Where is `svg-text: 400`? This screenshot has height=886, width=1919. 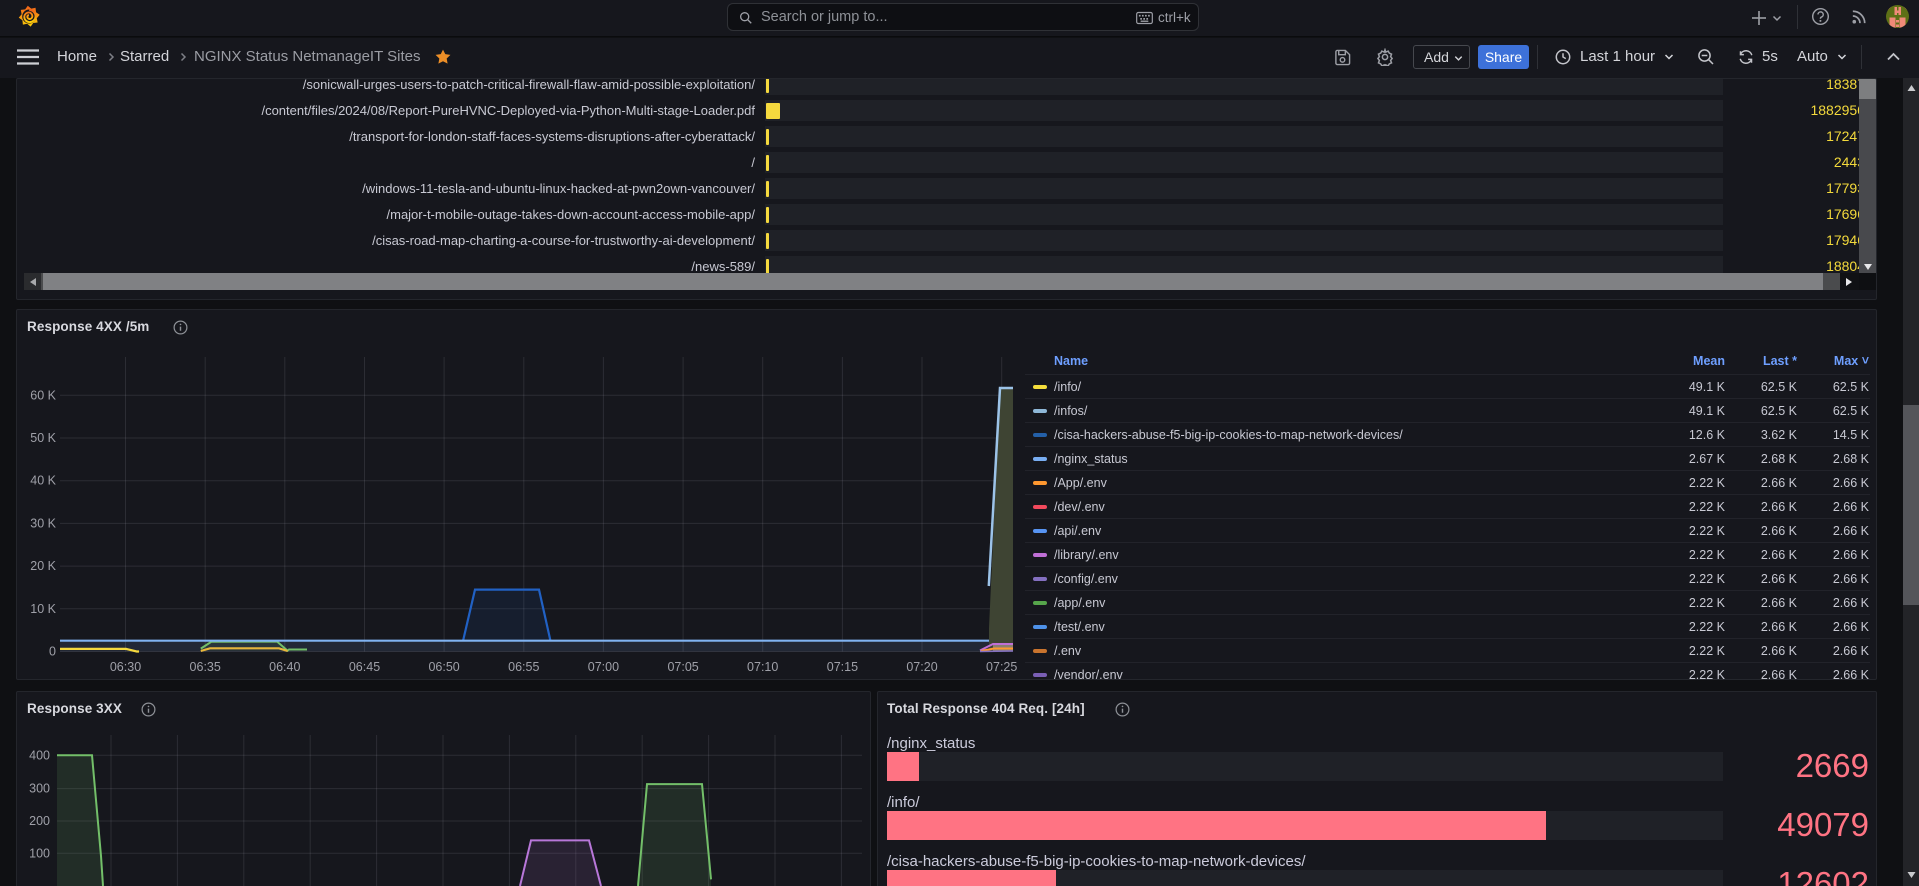
svg-text: 400 is located at coordinates (39, 755).